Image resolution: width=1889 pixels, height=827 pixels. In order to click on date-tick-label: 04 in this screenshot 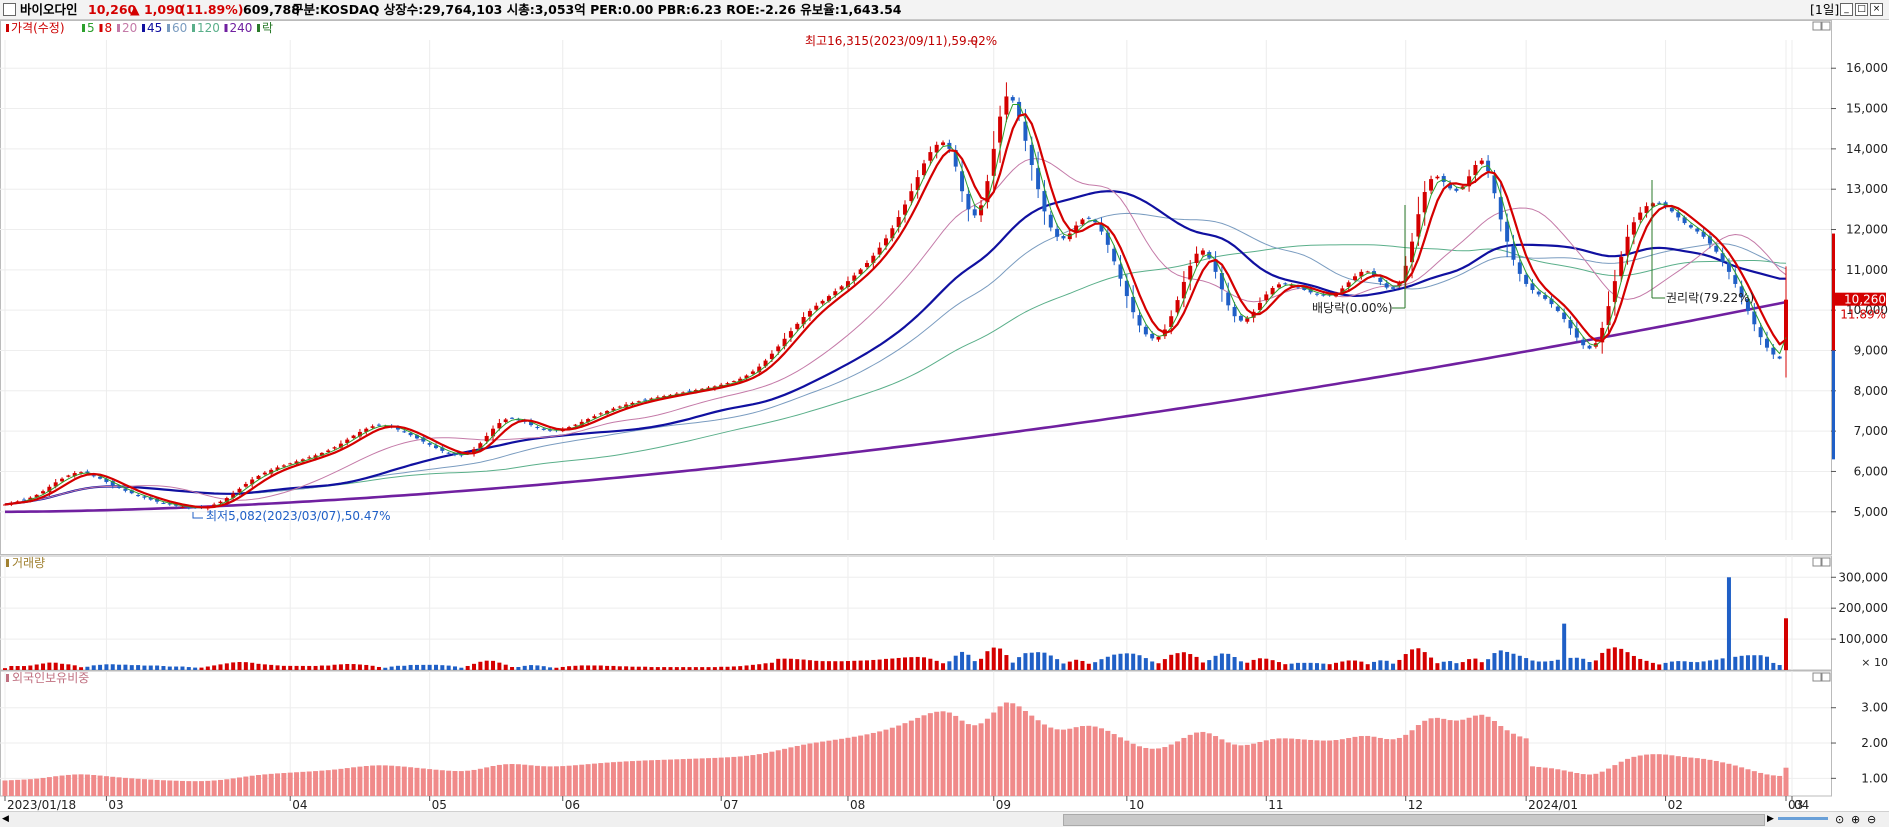, I will do `click(1801, 804)`.